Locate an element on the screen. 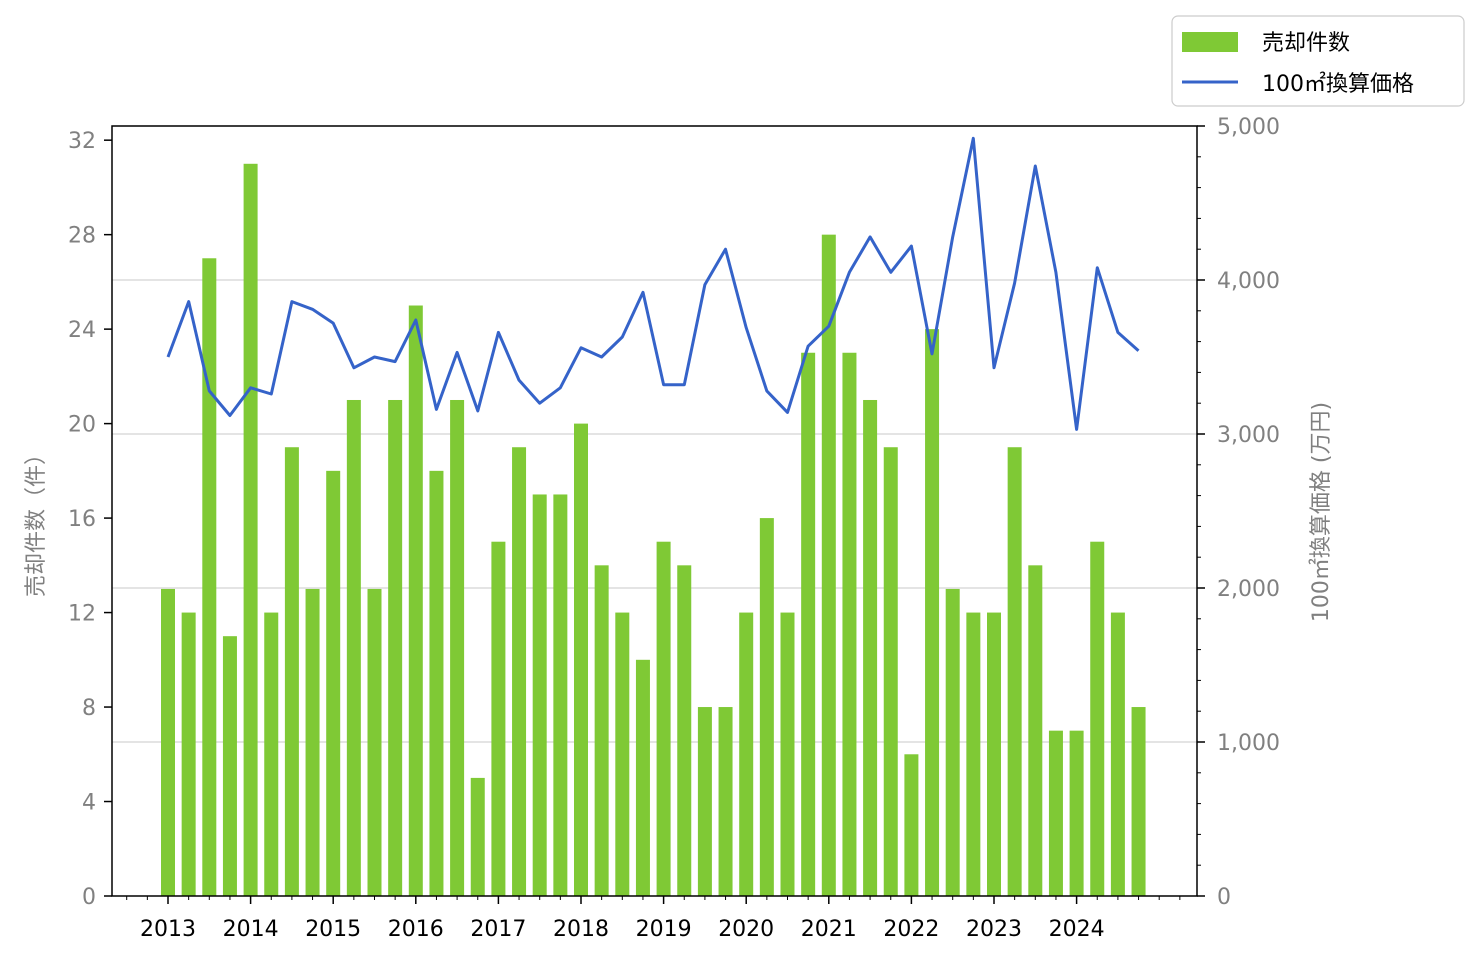 The height and width of the screenshot is (961, 1482). x-tick-label: 2022 is located at coordinates (911, 929).